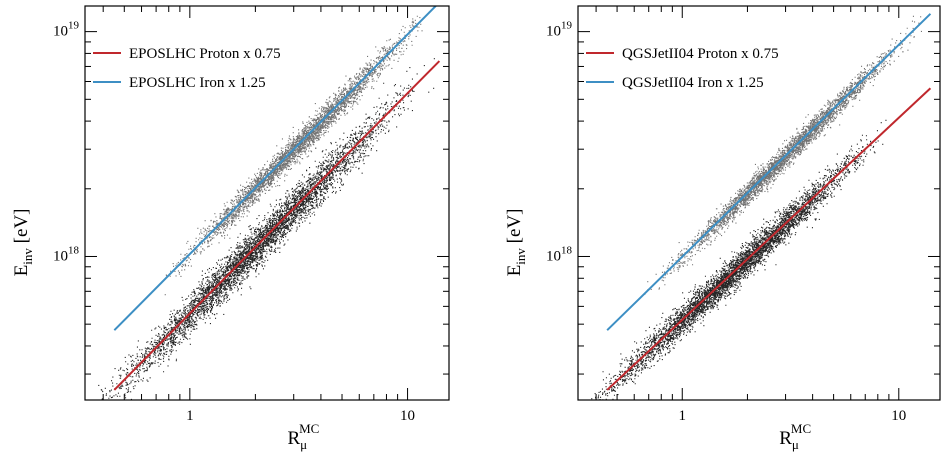  What do you see at coordinates (205, 54) in the screenshot?
I see `legend-label: EPOSLHC Proton x 0.75` at bounding box center [205, 54].